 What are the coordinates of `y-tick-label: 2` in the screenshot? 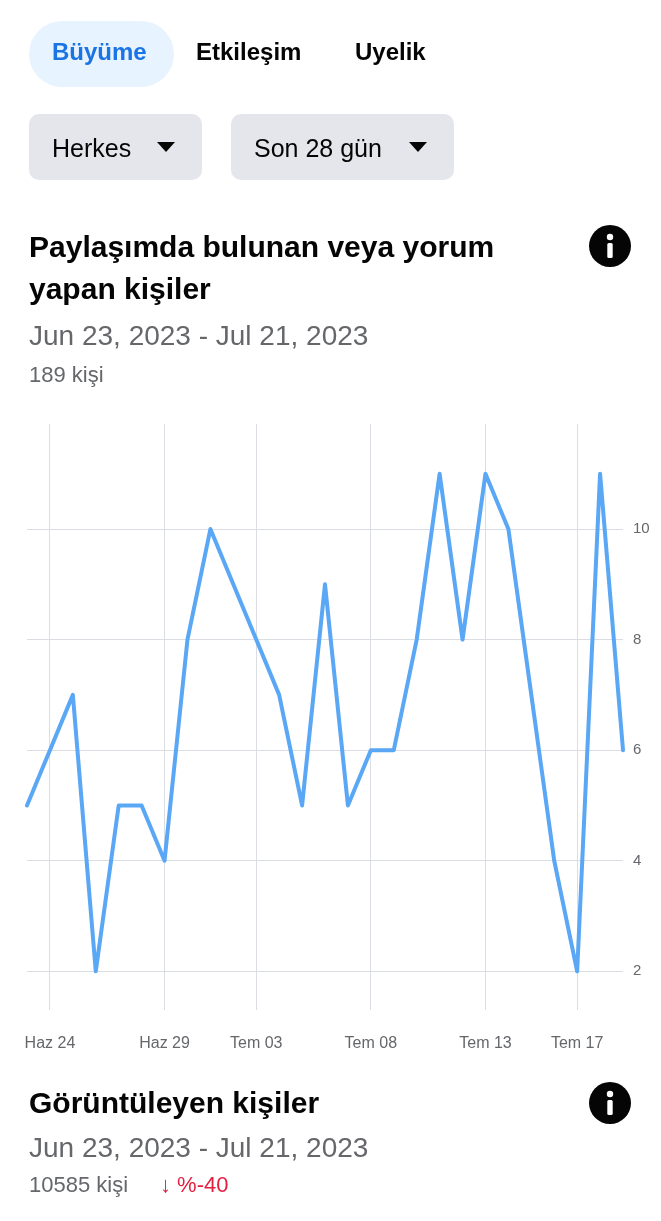 It's located at (637, 970).